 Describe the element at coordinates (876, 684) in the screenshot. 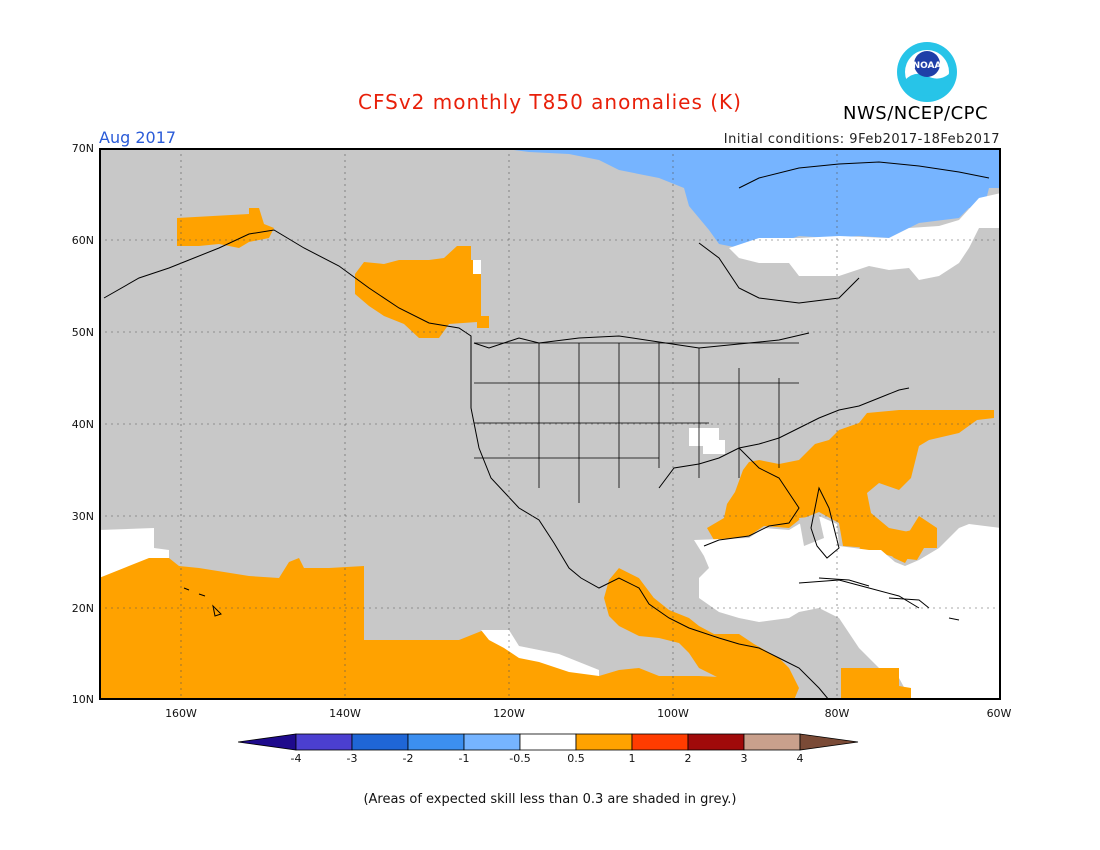

I see `positive-anomaly-caribbean-south` at that location.